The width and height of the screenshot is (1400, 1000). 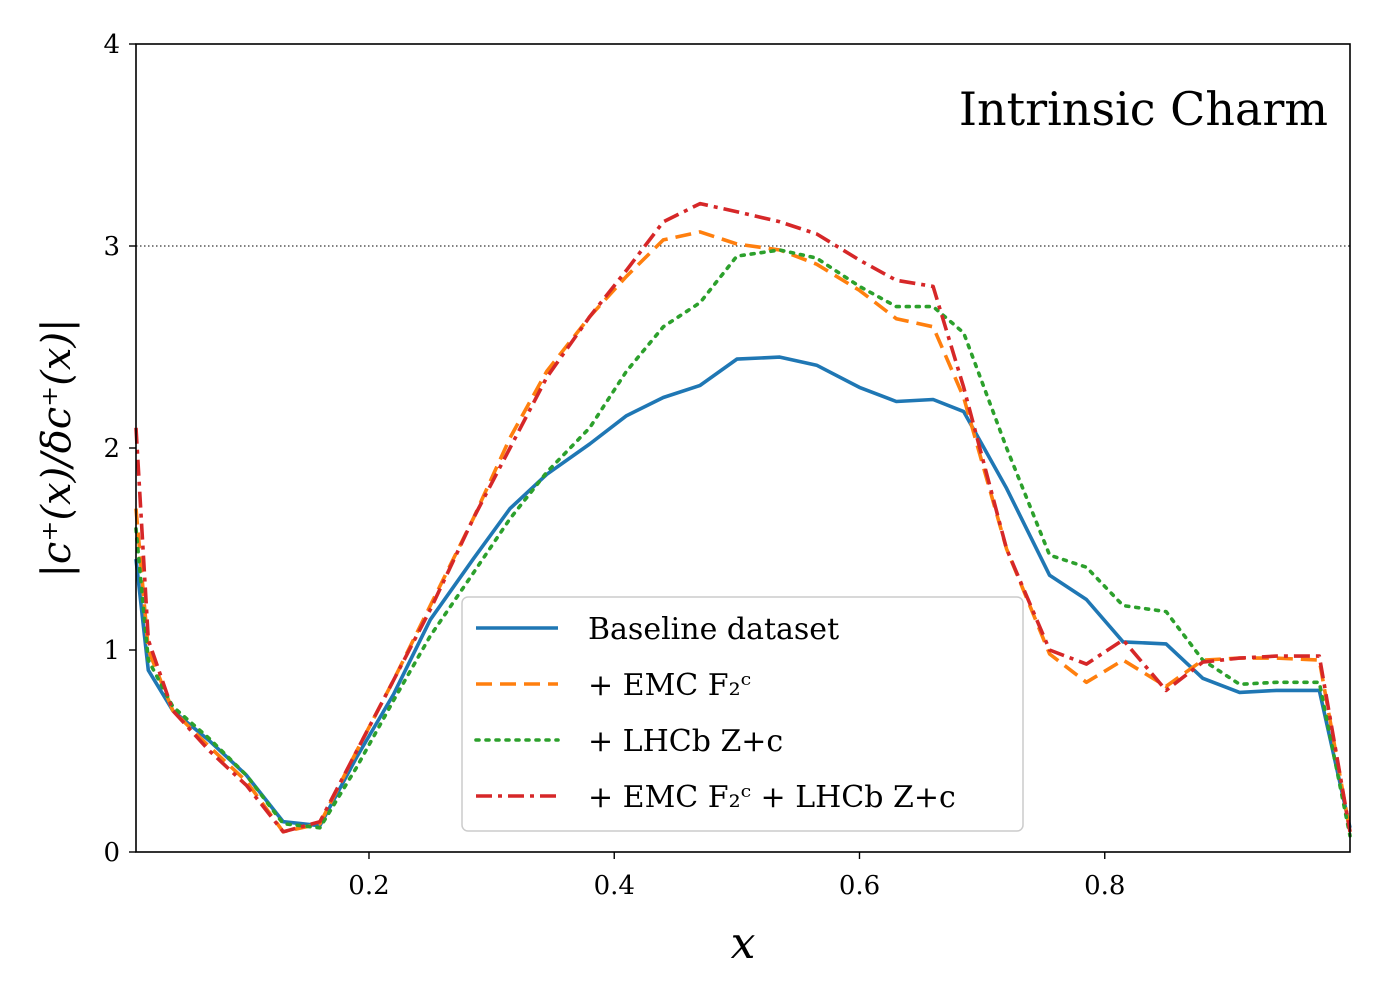 I want to click on y-tick-label: 4, so click(x=111, y=45).